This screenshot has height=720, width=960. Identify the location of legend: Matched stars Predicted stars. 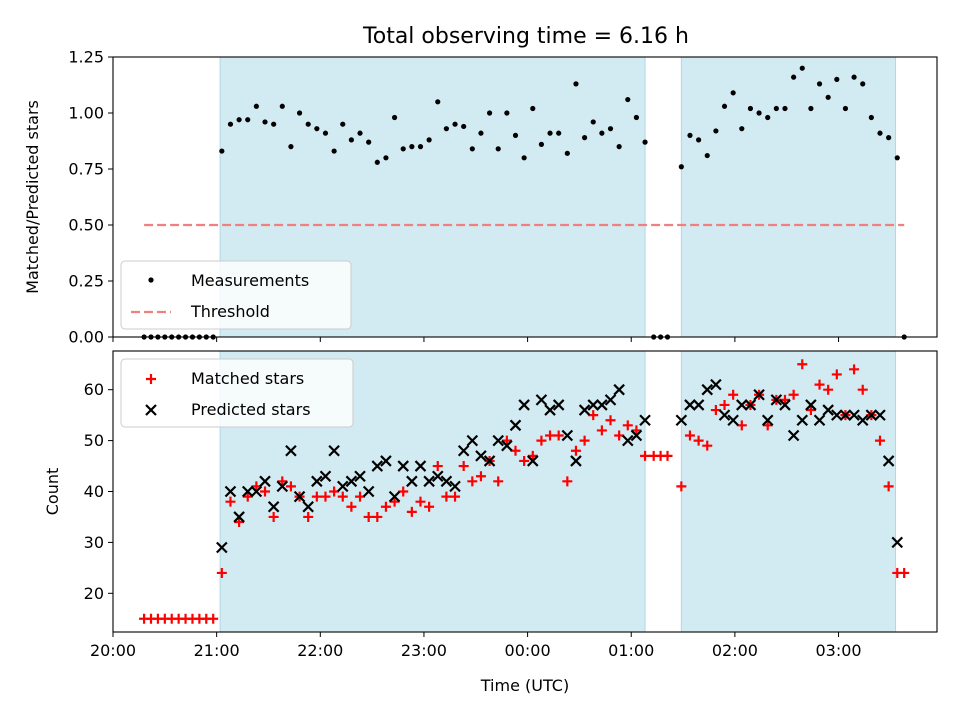
(237, 393).